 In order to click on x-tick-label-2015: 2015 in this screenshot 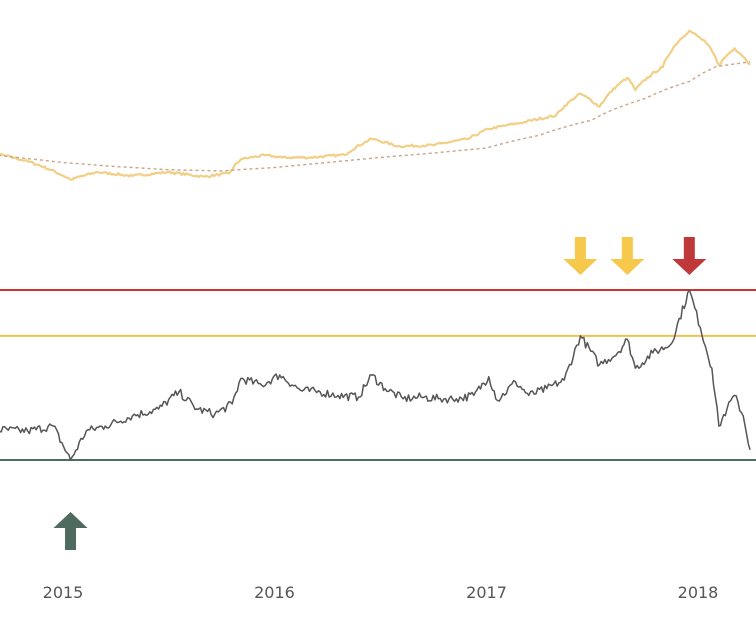, I will do `click(63, 592)`.